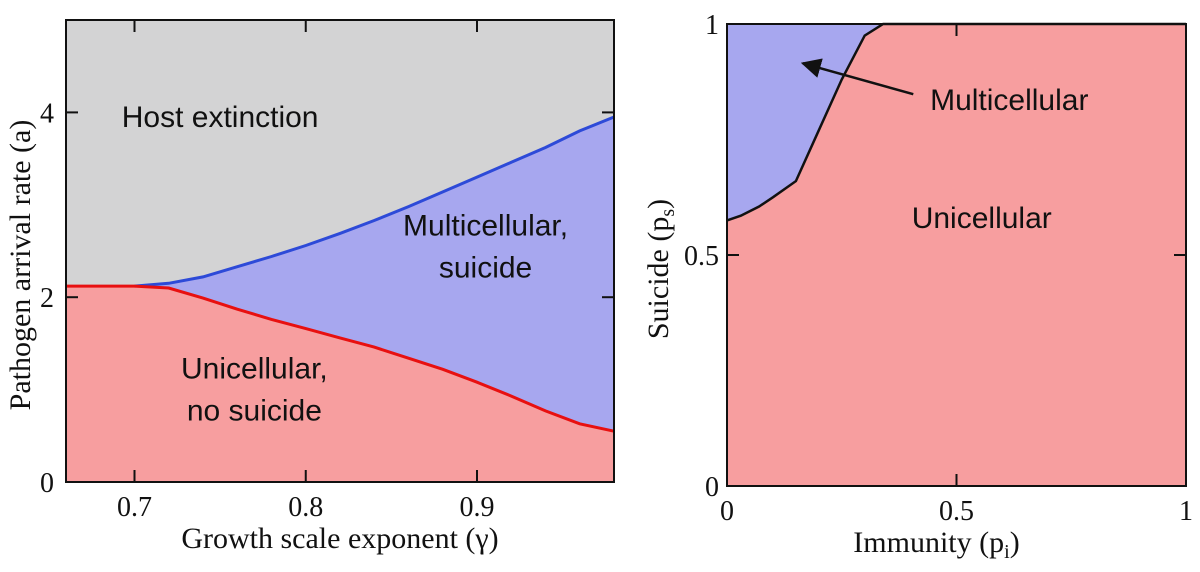 Image resolution: width=1200 pixels, height=572 pixels. I want to click on y-axis-title: Suicide (ps), so click(660, 269).